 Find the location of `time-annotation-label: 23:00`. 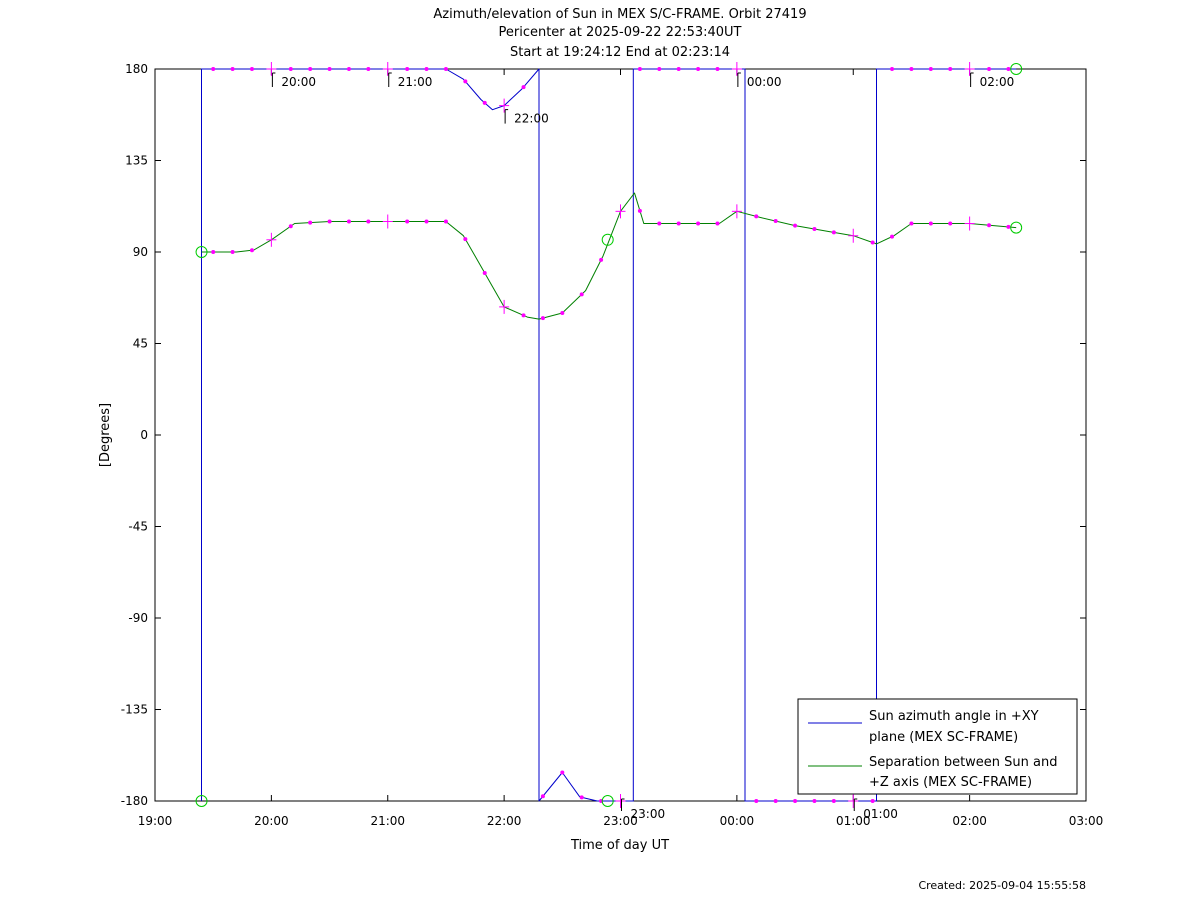

time-annotation-label: 23:00 is located at coordinates (648, 814).